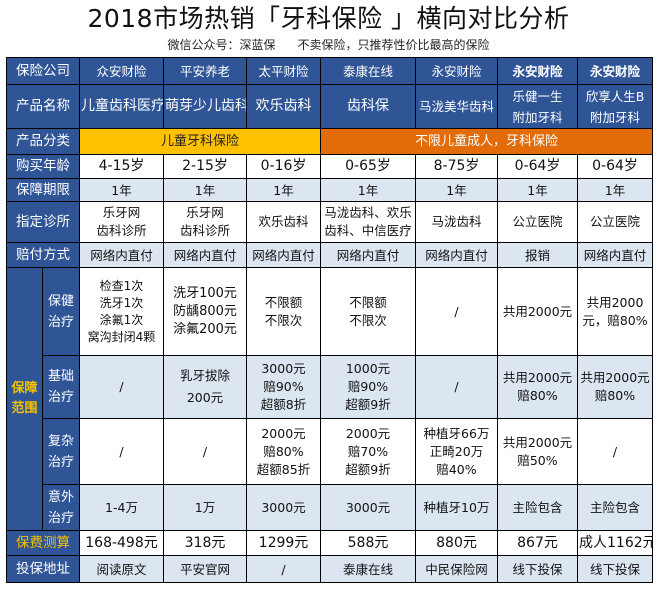  I want to click on complex-cell: 2000元 赔70% 超额9折, so click(368, 451).